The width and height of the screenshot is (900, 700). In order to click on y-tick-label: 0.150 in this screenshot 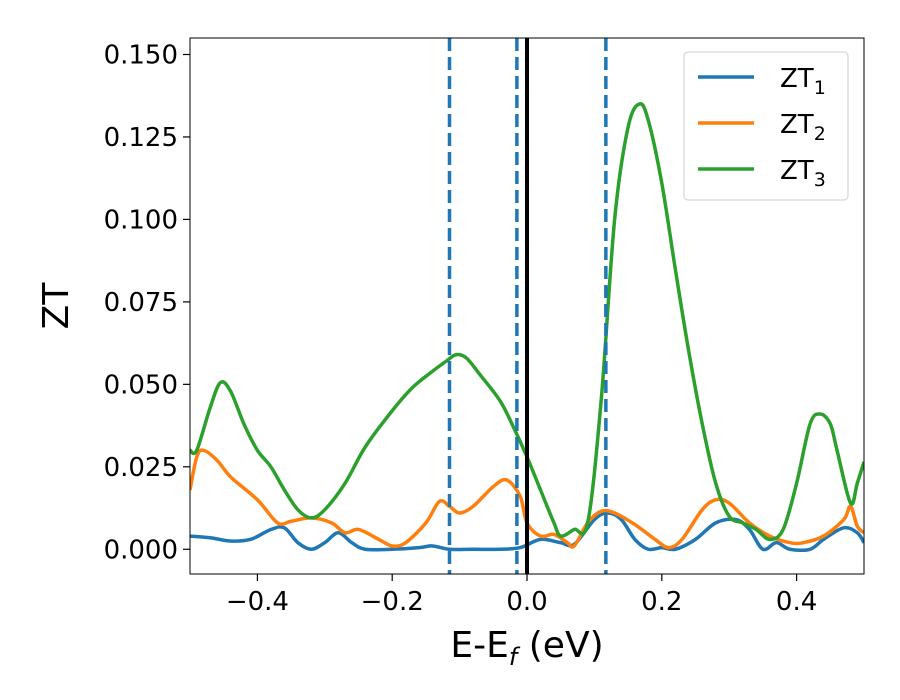, I will do `click(141, 55)`.